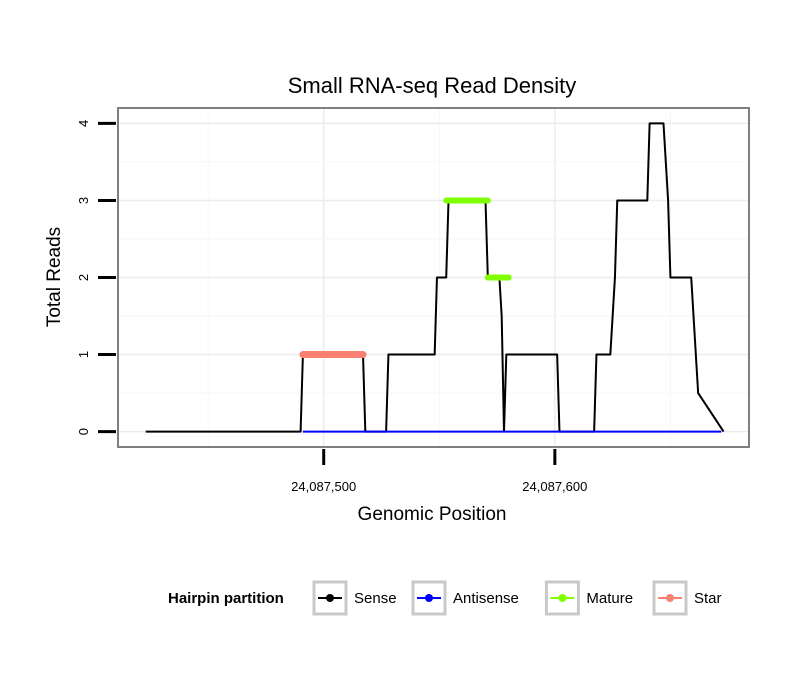 Image resolution: width=810 pixels, height=690 pixels. What do you see at coordinates (83, 200) in the screenshot?
I see `y-tick-label: 3` at bounding box center [83, 200].